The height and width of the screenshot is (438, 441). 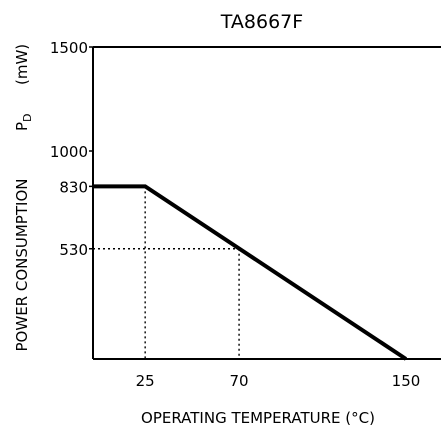 What do you see at coordinates (73, 250) in the screenshot?
I see `y-tick-label-0: 530` at bounding box center [73, 250].